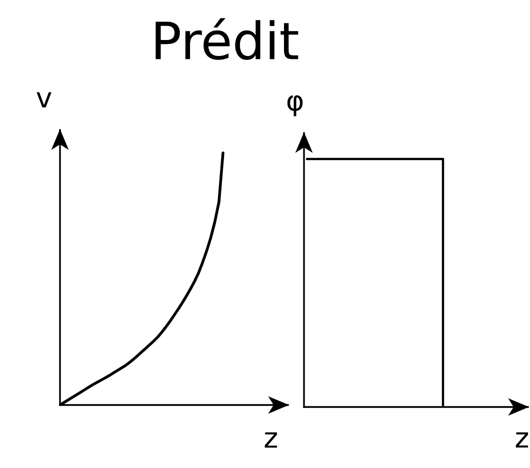  What do you see at coordinates (227, 39) in the screenshot?
I see `chart-title: Prédit` at bounding box center [227, 39].